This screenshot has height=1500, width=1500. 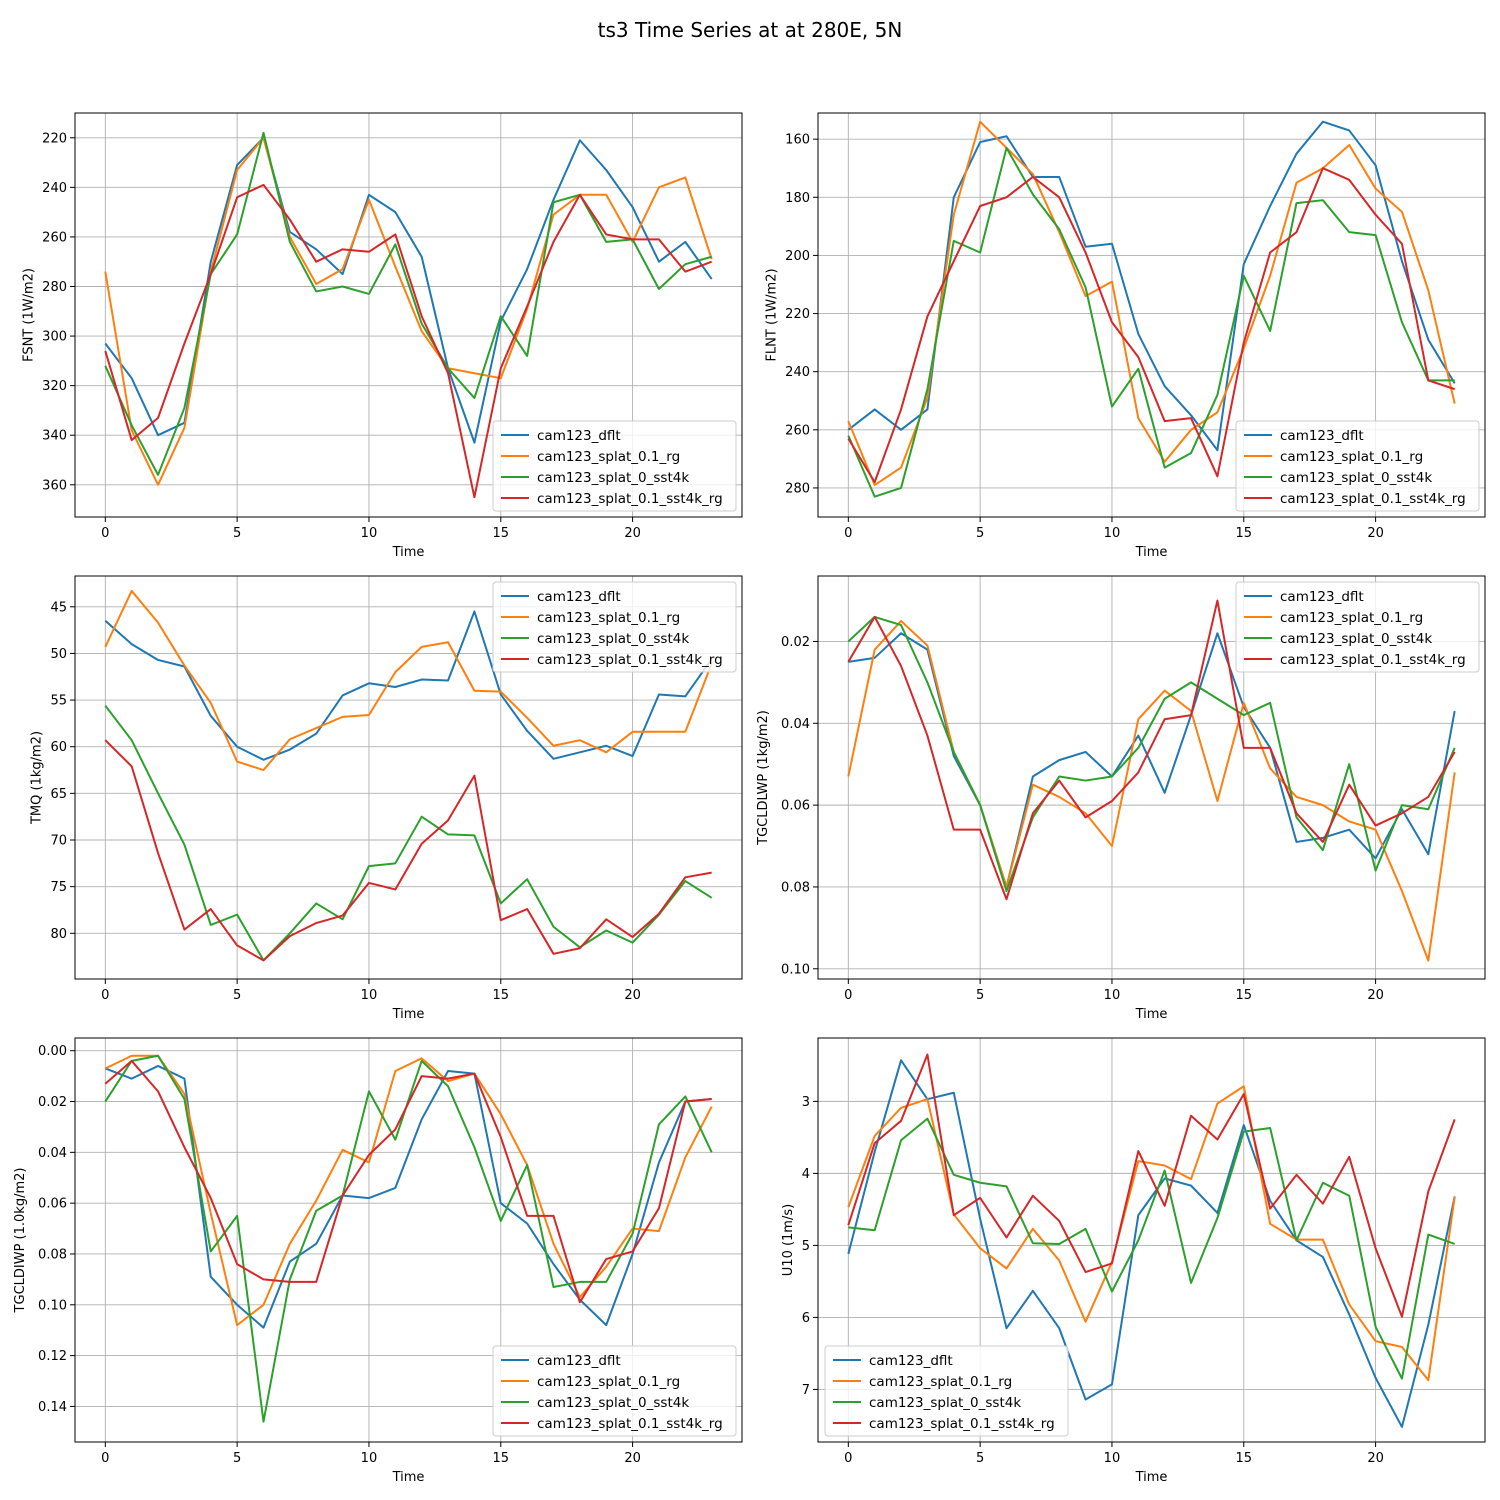 What do you see at coordinates (28, 315) in the screenshot?
I see `y-axis-label: FSNT (1W/m2)` at bounding box center [28, 315].